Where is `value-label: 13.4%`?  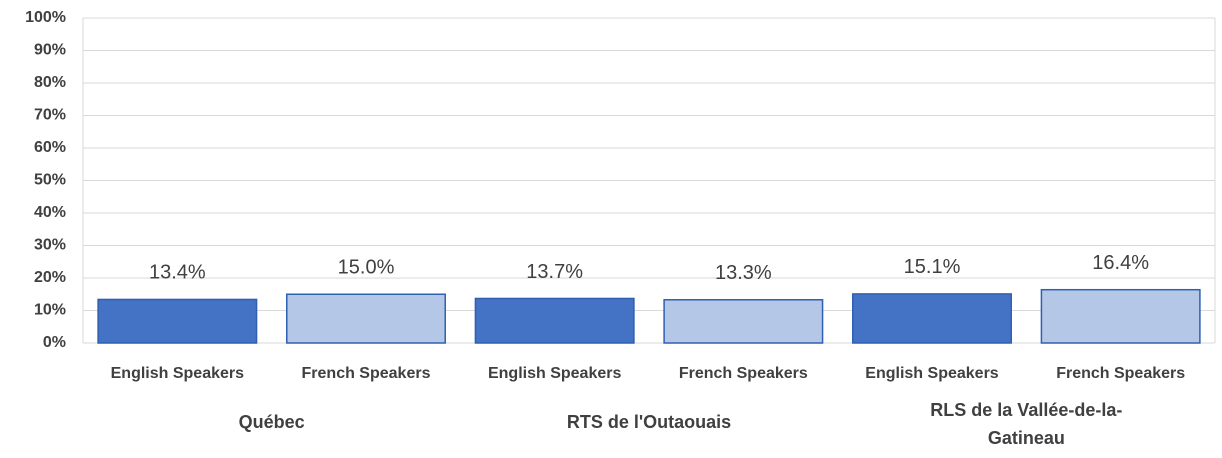
value-label: 13.4% is located at coordinates (177, 273).